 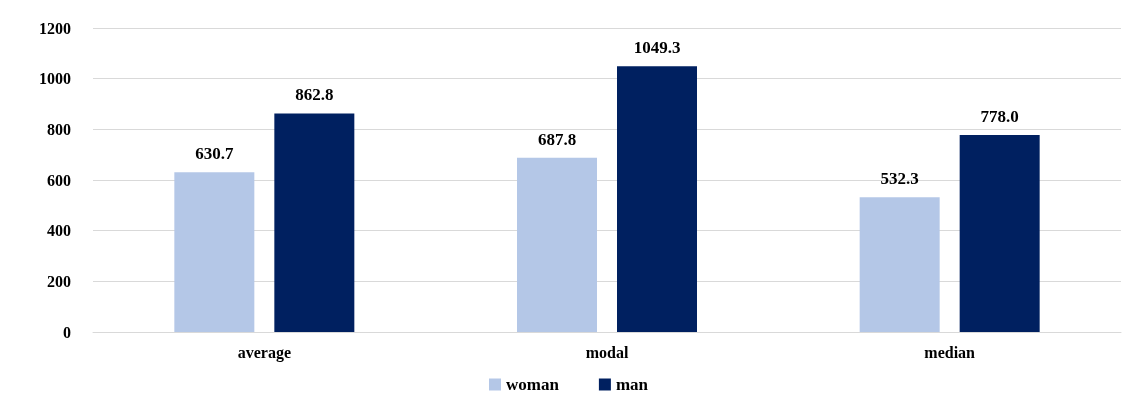 What do you see at coordinates (999, 116) in the screenshot?
I see `data-label: 778.0` at bounding box center [999, 116].